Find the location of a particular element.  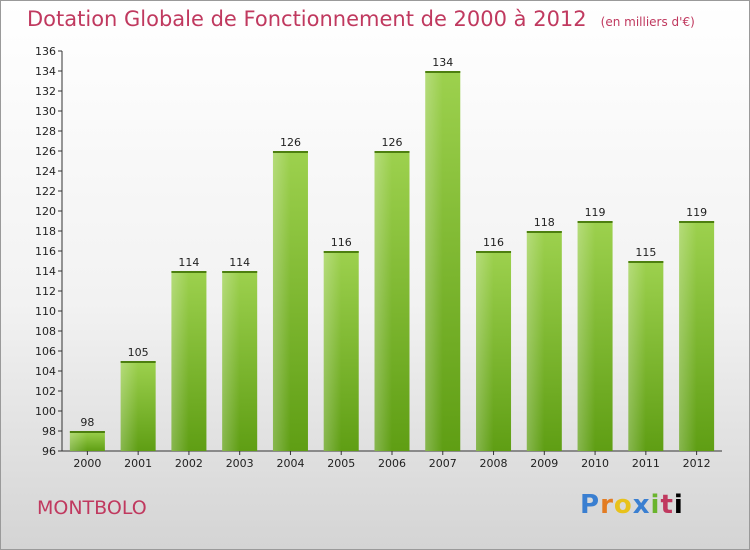

commune-name: MONTBOLO is located at coordinates (92, 508).